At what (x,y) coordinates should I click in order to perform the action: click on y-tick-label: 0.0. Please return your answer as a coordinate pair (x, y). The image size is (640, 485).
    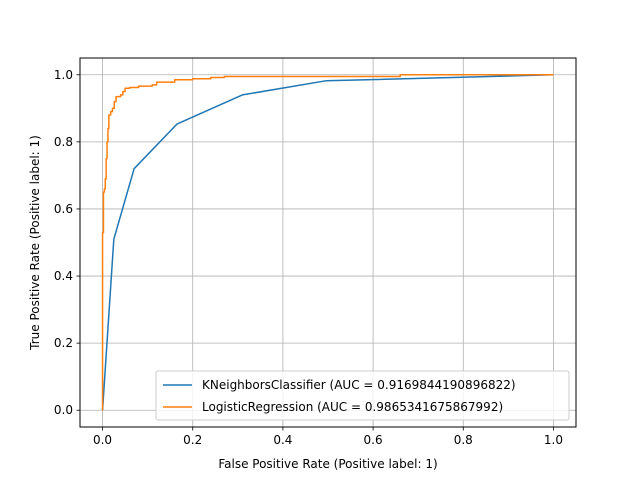
    Looking at the image, I should click on (63, 410).